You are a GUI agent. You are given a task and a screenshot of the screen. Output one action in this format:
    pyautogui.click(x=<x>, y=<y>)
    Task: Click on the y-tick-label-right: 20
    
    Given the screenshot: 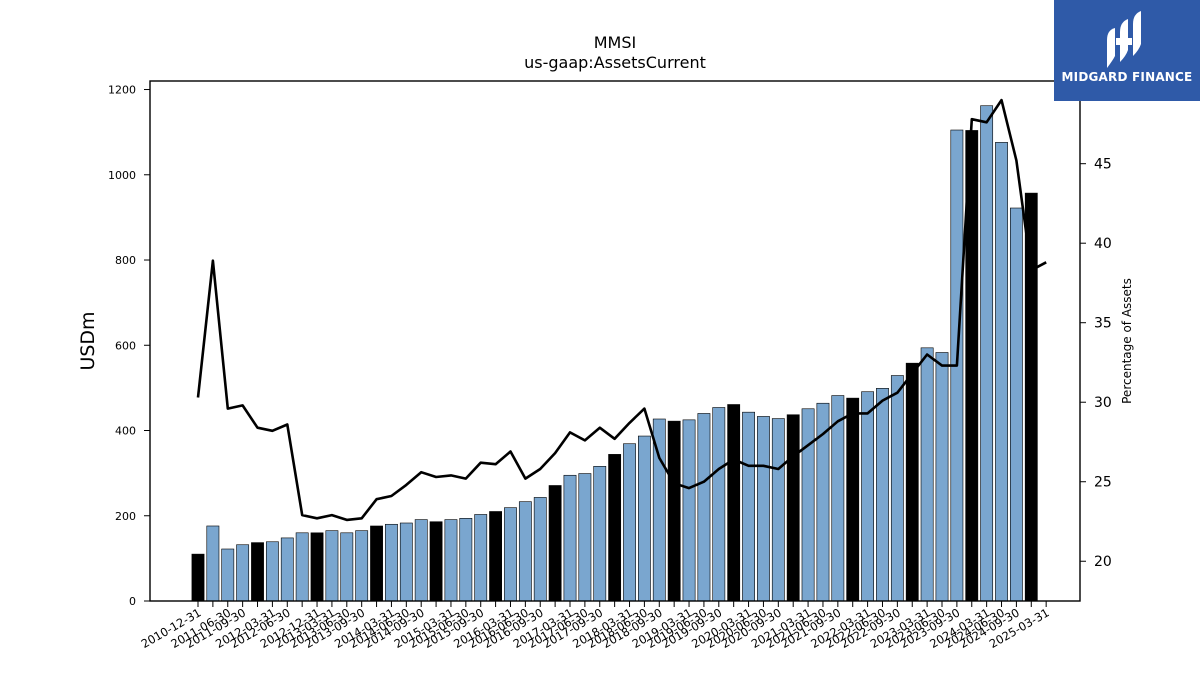 What is the action you would take?
    pyautogui.click(x=1103, y=562)
    